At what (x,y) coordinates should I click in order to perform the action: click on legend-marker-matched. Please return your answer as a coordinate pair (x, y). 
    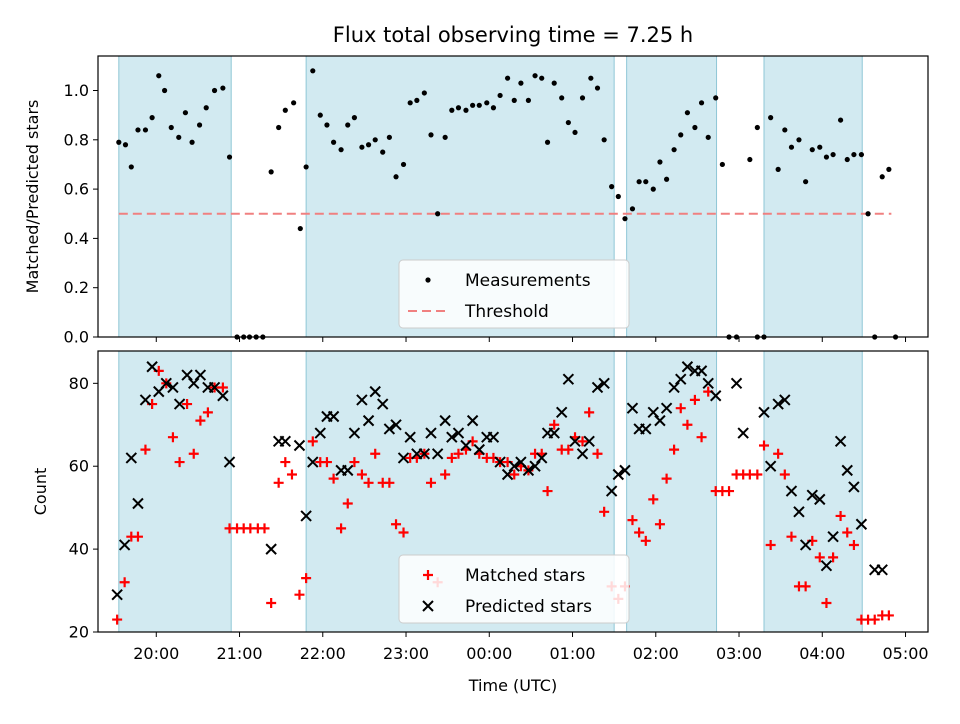
    Looking at the image, I should click on (428, 575).